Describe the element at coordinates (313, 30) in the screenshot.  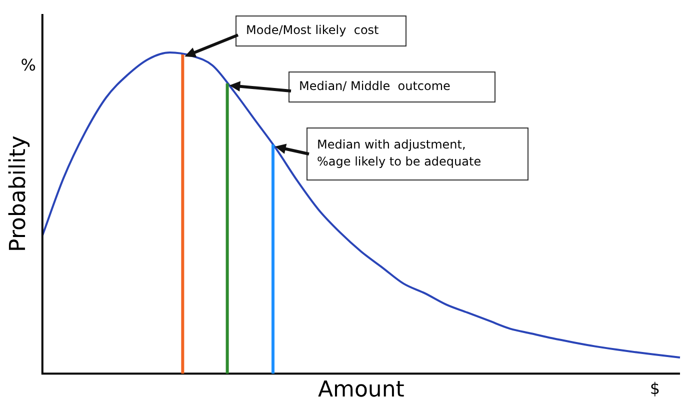
I see `text: Mode/Most likely cost` at that location.